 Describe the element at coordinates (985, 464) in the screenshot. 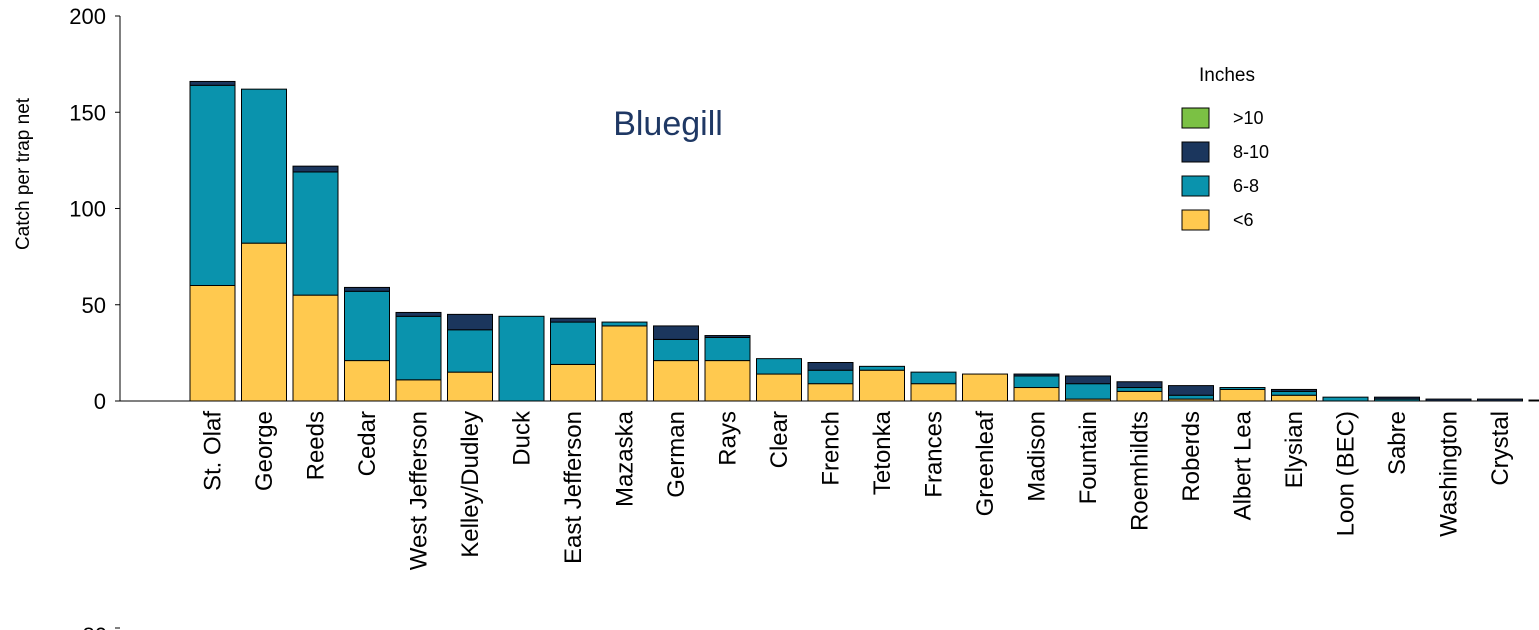

I see `category-label: Greenleaf` at that location.